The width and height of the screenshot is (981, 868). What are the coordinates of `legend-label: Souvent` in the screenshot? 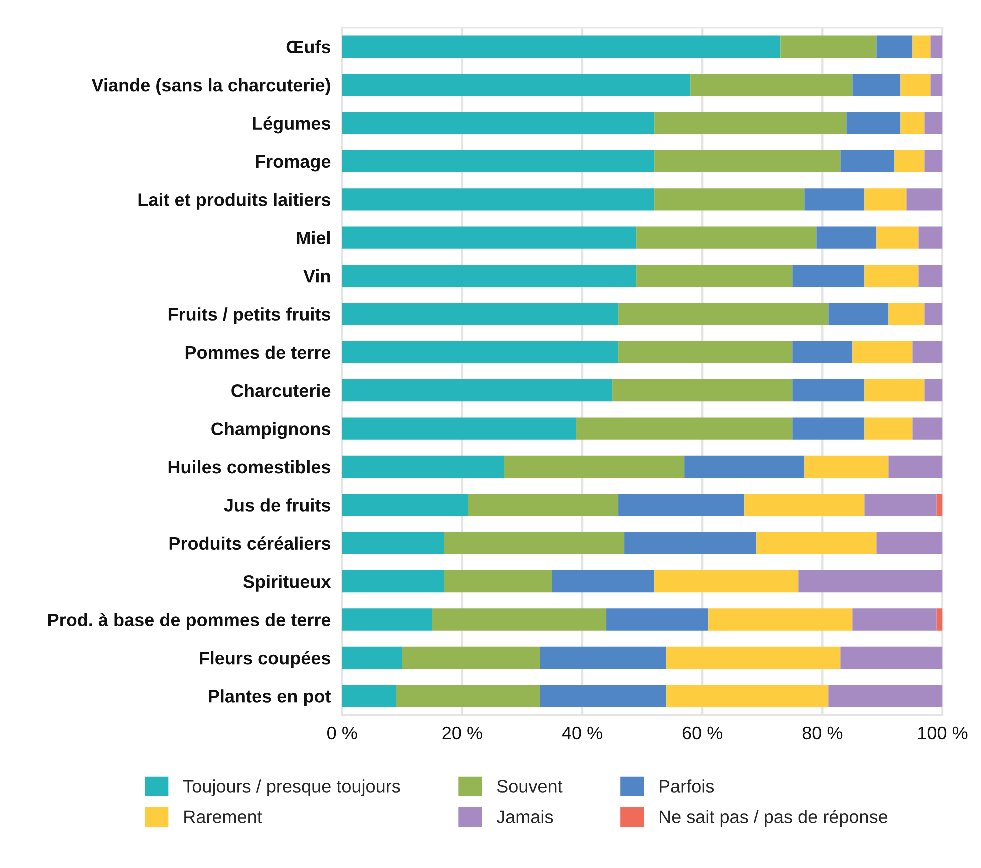 It's located at (530, 786).